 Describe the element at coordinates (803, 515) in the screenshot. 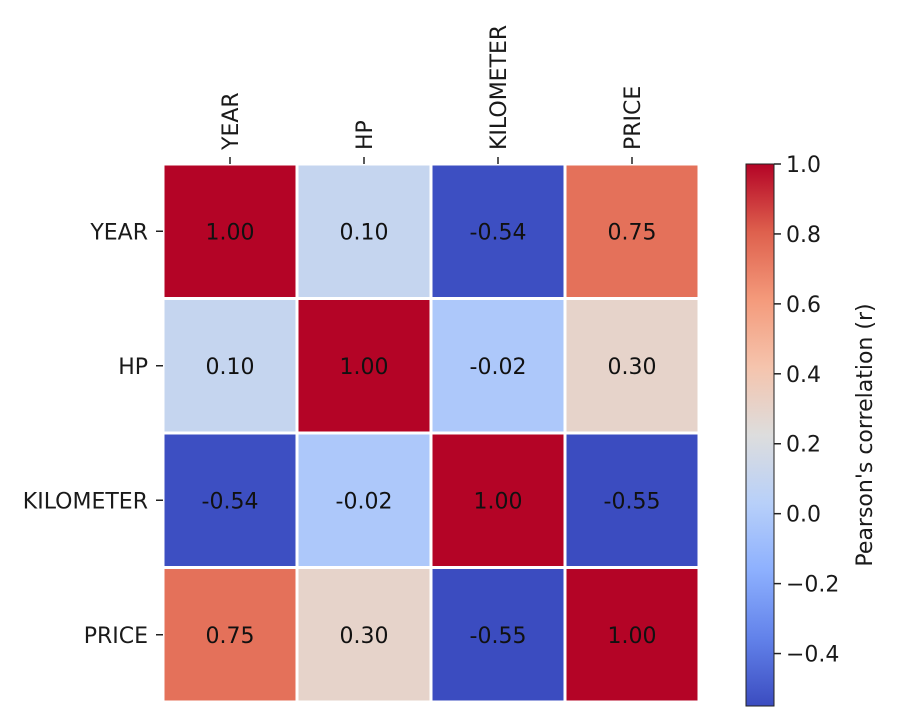

I see `colorbar-tick-label: 0.0` at that location.